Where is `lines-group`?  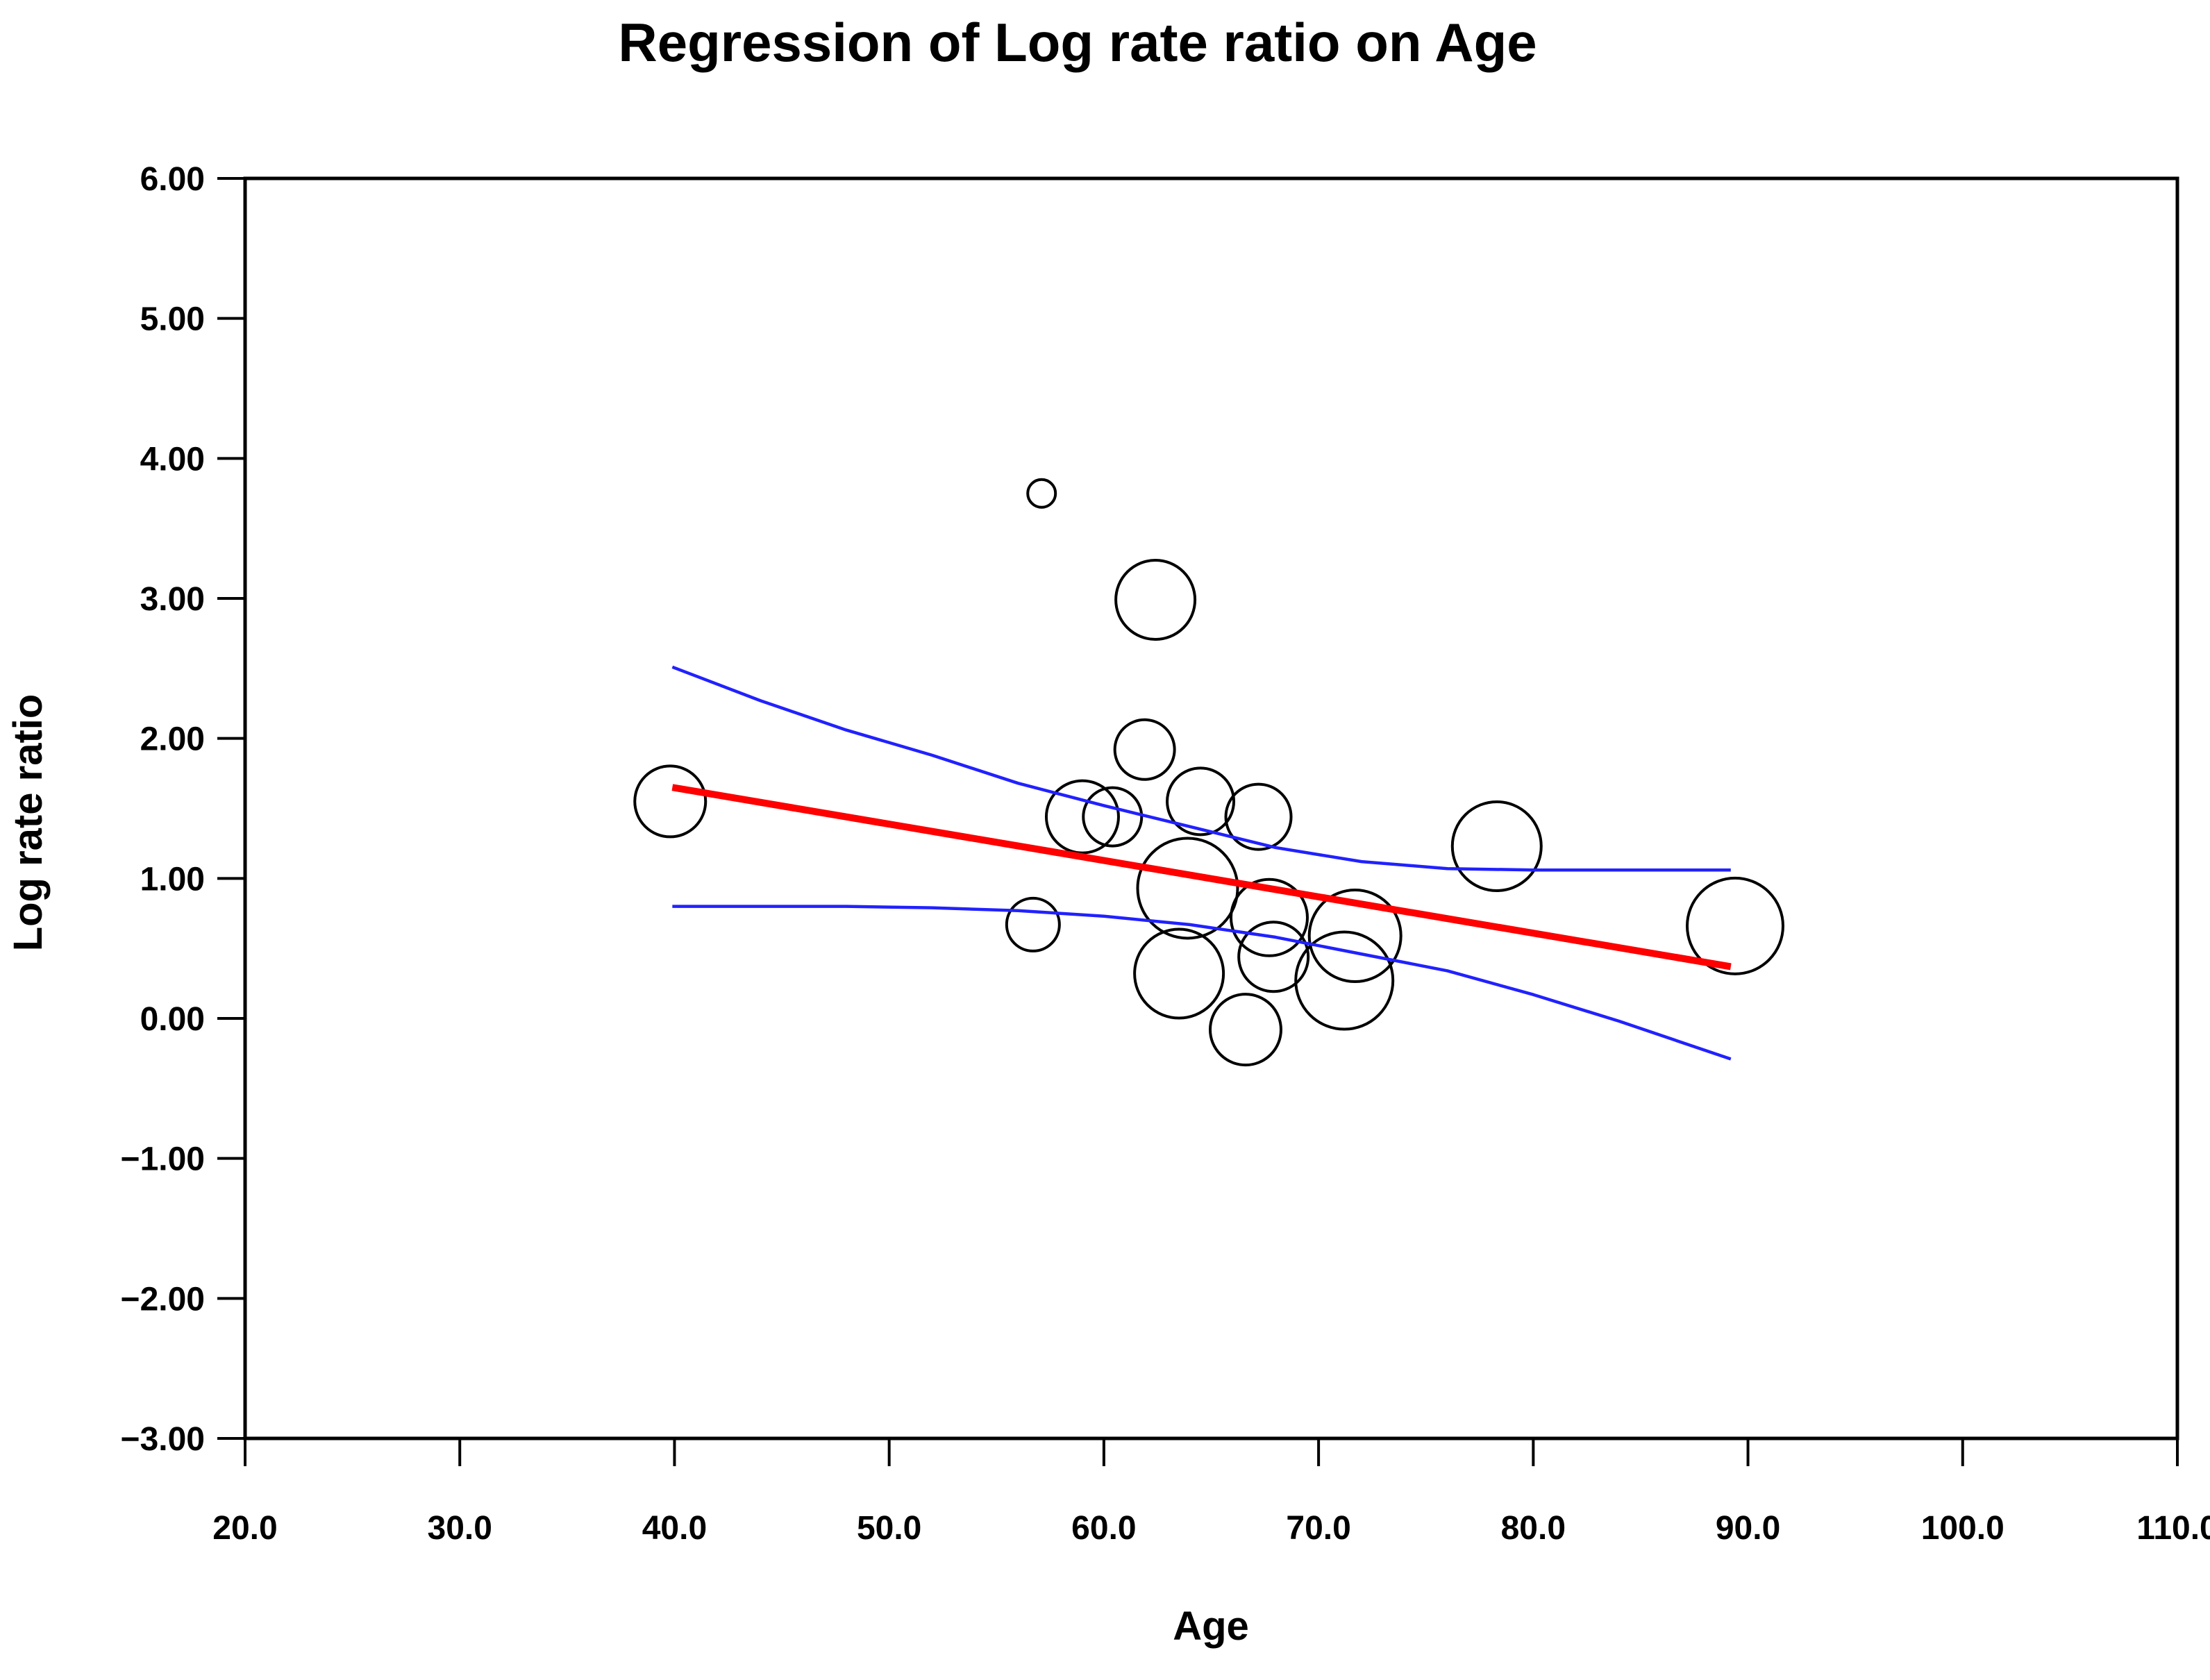 lines-group is located at coordinates (1201, 863).